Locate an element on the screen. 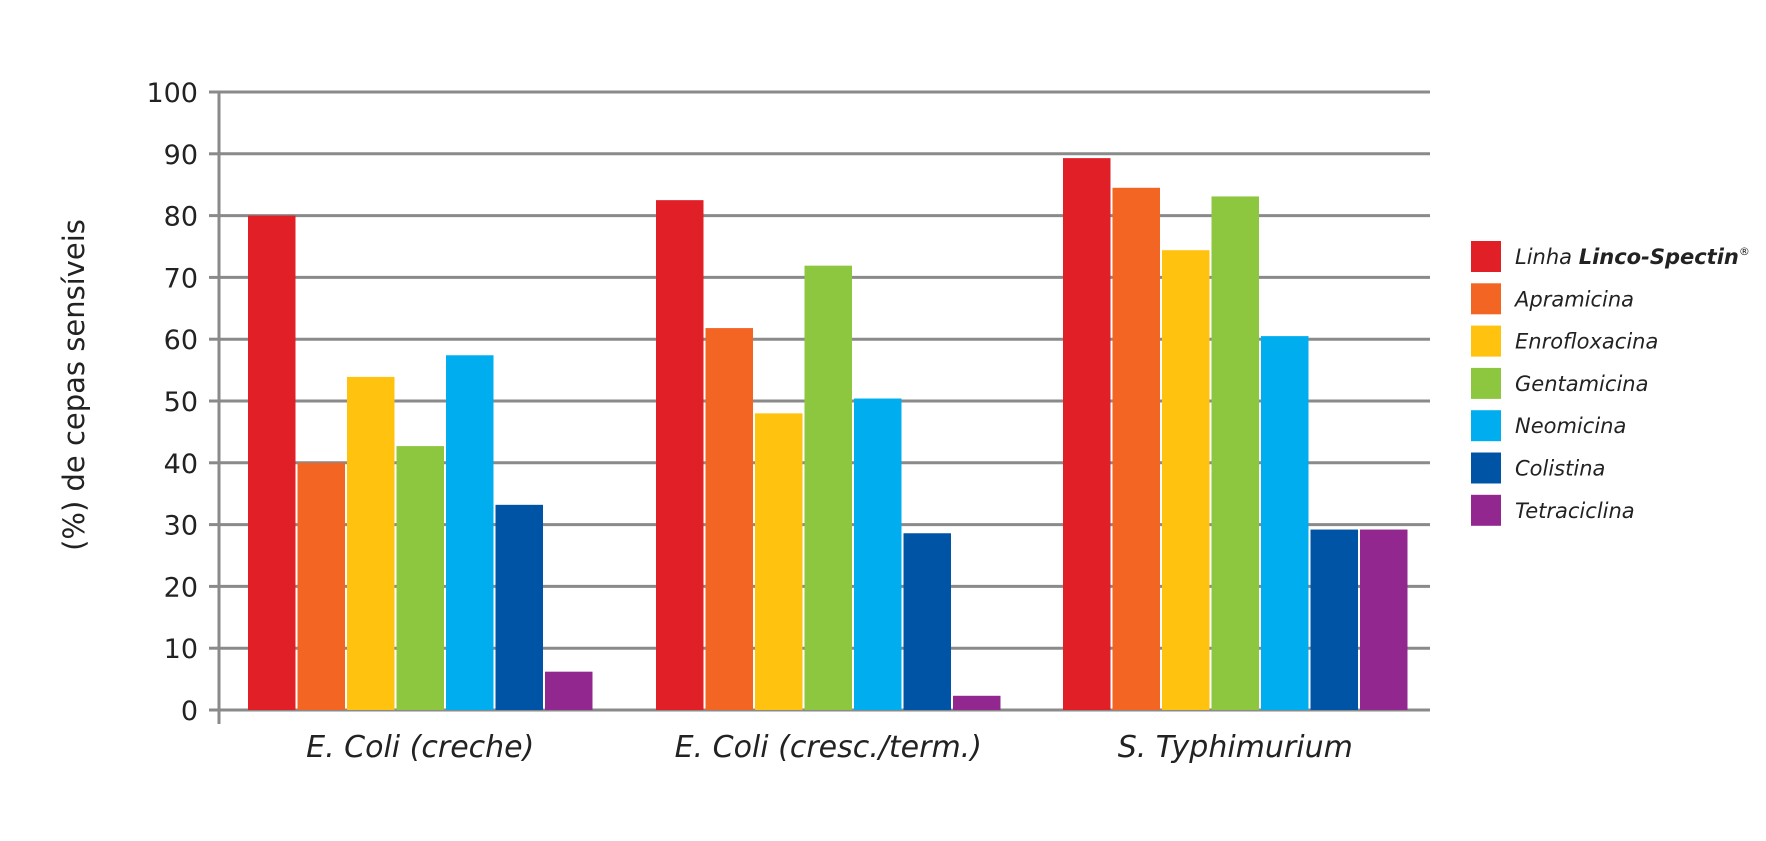 The image size is (1766, 841). y-tick-label: 100 is located at coordinates (172, 93).